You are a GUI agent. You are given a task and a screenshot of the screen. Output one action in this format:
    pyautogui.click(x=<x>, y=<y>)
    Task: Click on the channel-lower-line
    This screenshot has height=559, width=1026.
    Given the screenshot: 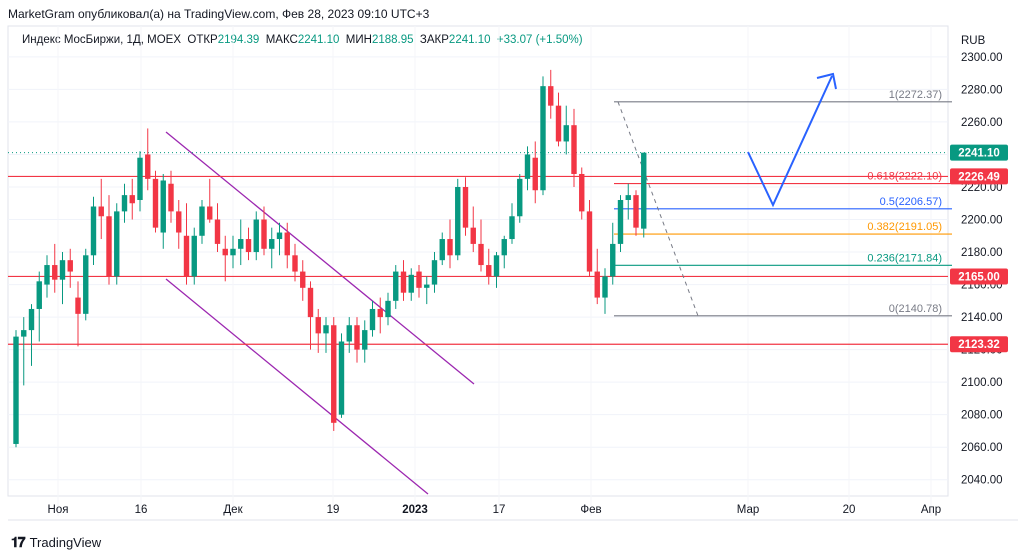 What is the action you would take?
    pyautogui.click(x=297, y=386)
    